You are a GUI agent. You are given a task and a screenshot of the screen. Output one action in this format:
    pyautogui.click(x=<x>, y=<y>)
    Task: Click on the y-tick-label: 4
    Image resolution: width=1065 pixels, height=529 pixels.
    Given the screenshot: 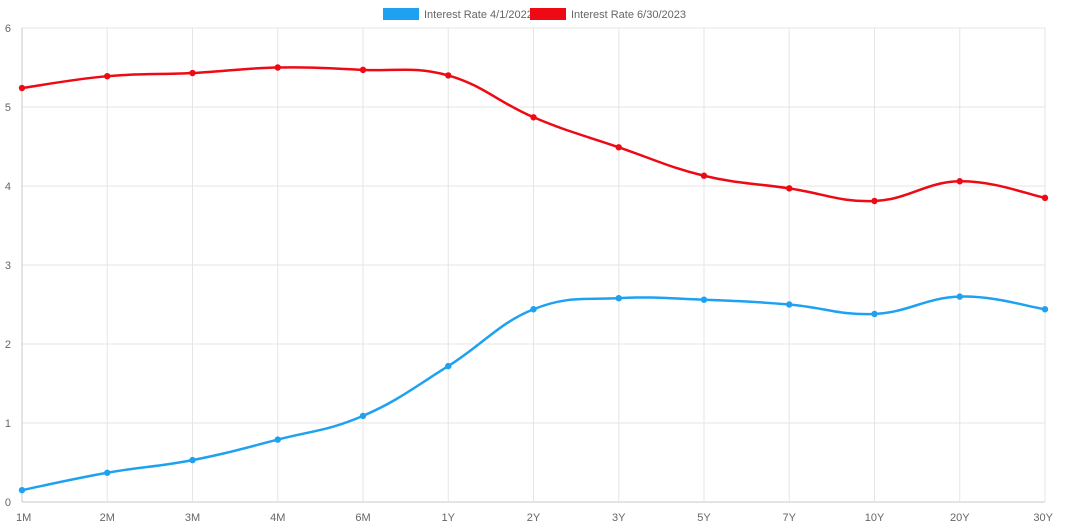 What is the action you would take?
    pyautogui.click(x=8, y=187)
    